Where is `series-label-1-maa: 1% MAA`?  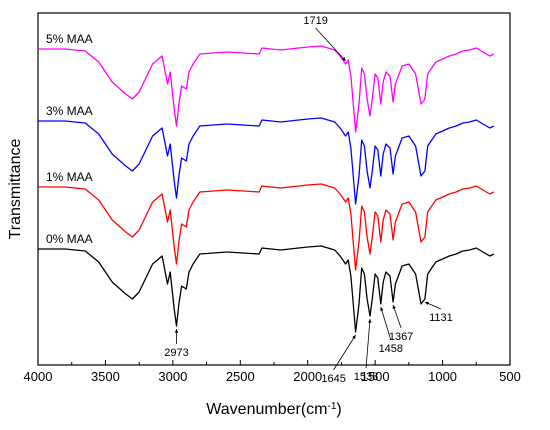 series-label-1-maa: 1% MAA is located at coordinates (69, 177).